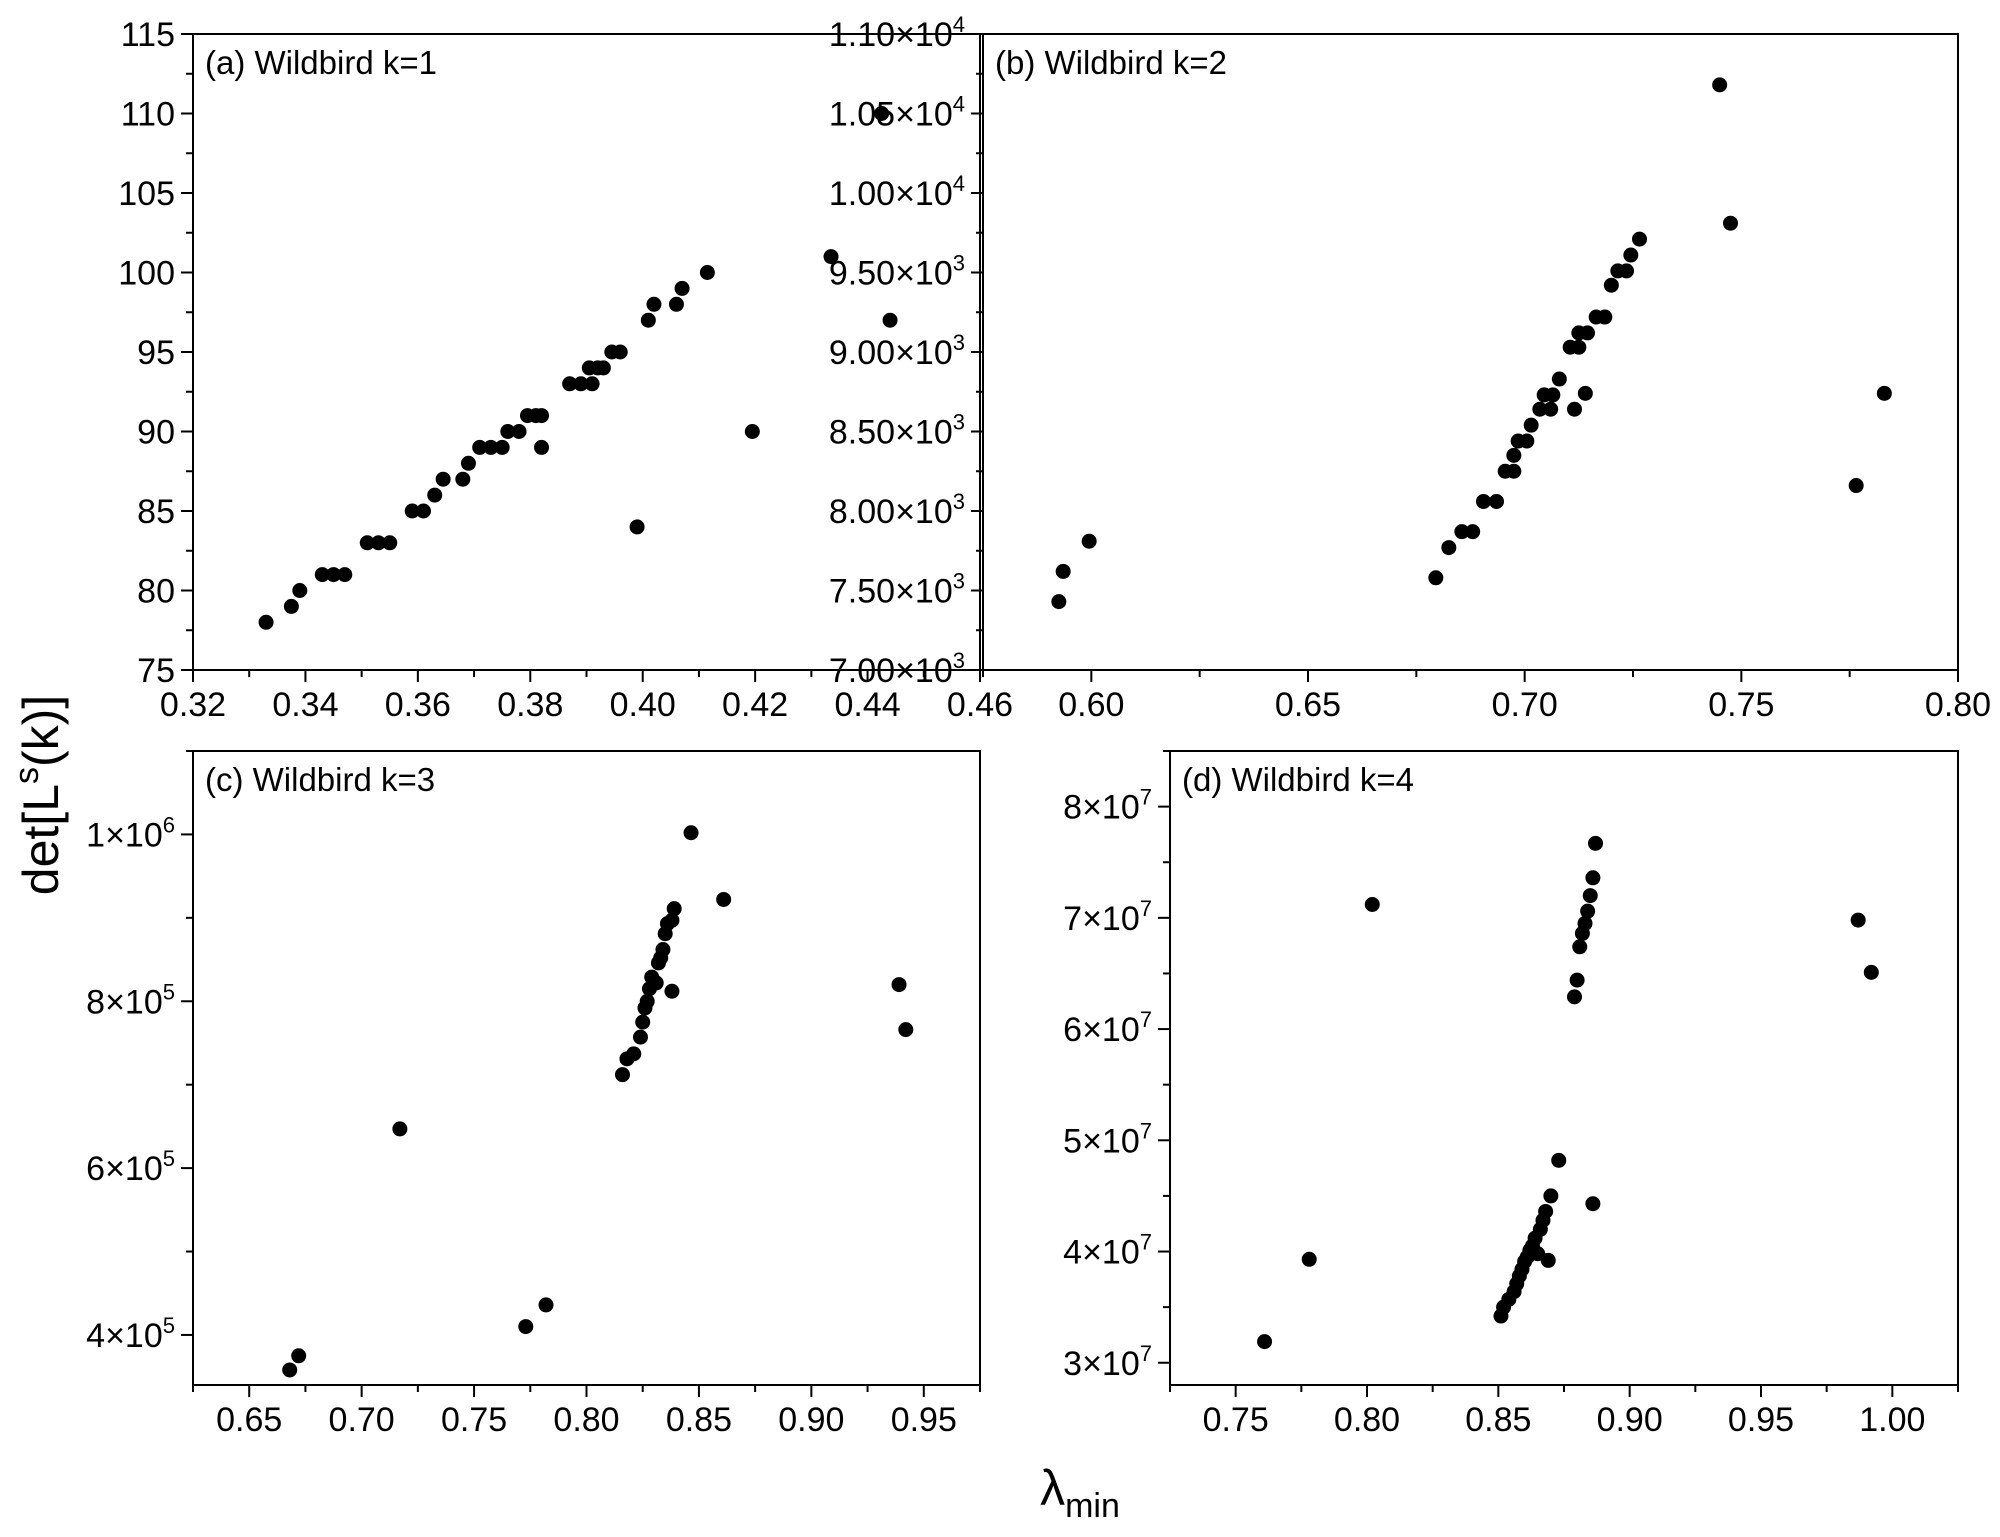  What do you see at coordinates (897, 431) in the screenshot?
I see `y-tick-label: 8.50×10³` at bounding box center [897, 431].